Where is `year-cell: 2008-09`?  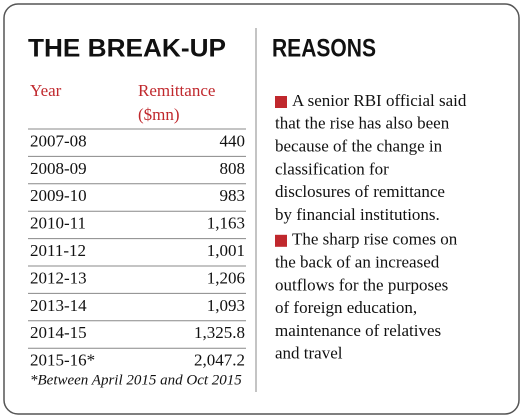 year-cell: 2008-09 is located at coordinates (58, 168).